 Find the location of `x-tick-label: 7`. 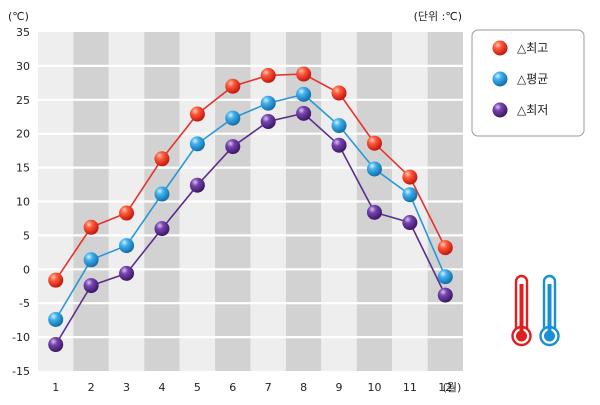

x-tick-label: 7 is located at coordinates (268, 387).